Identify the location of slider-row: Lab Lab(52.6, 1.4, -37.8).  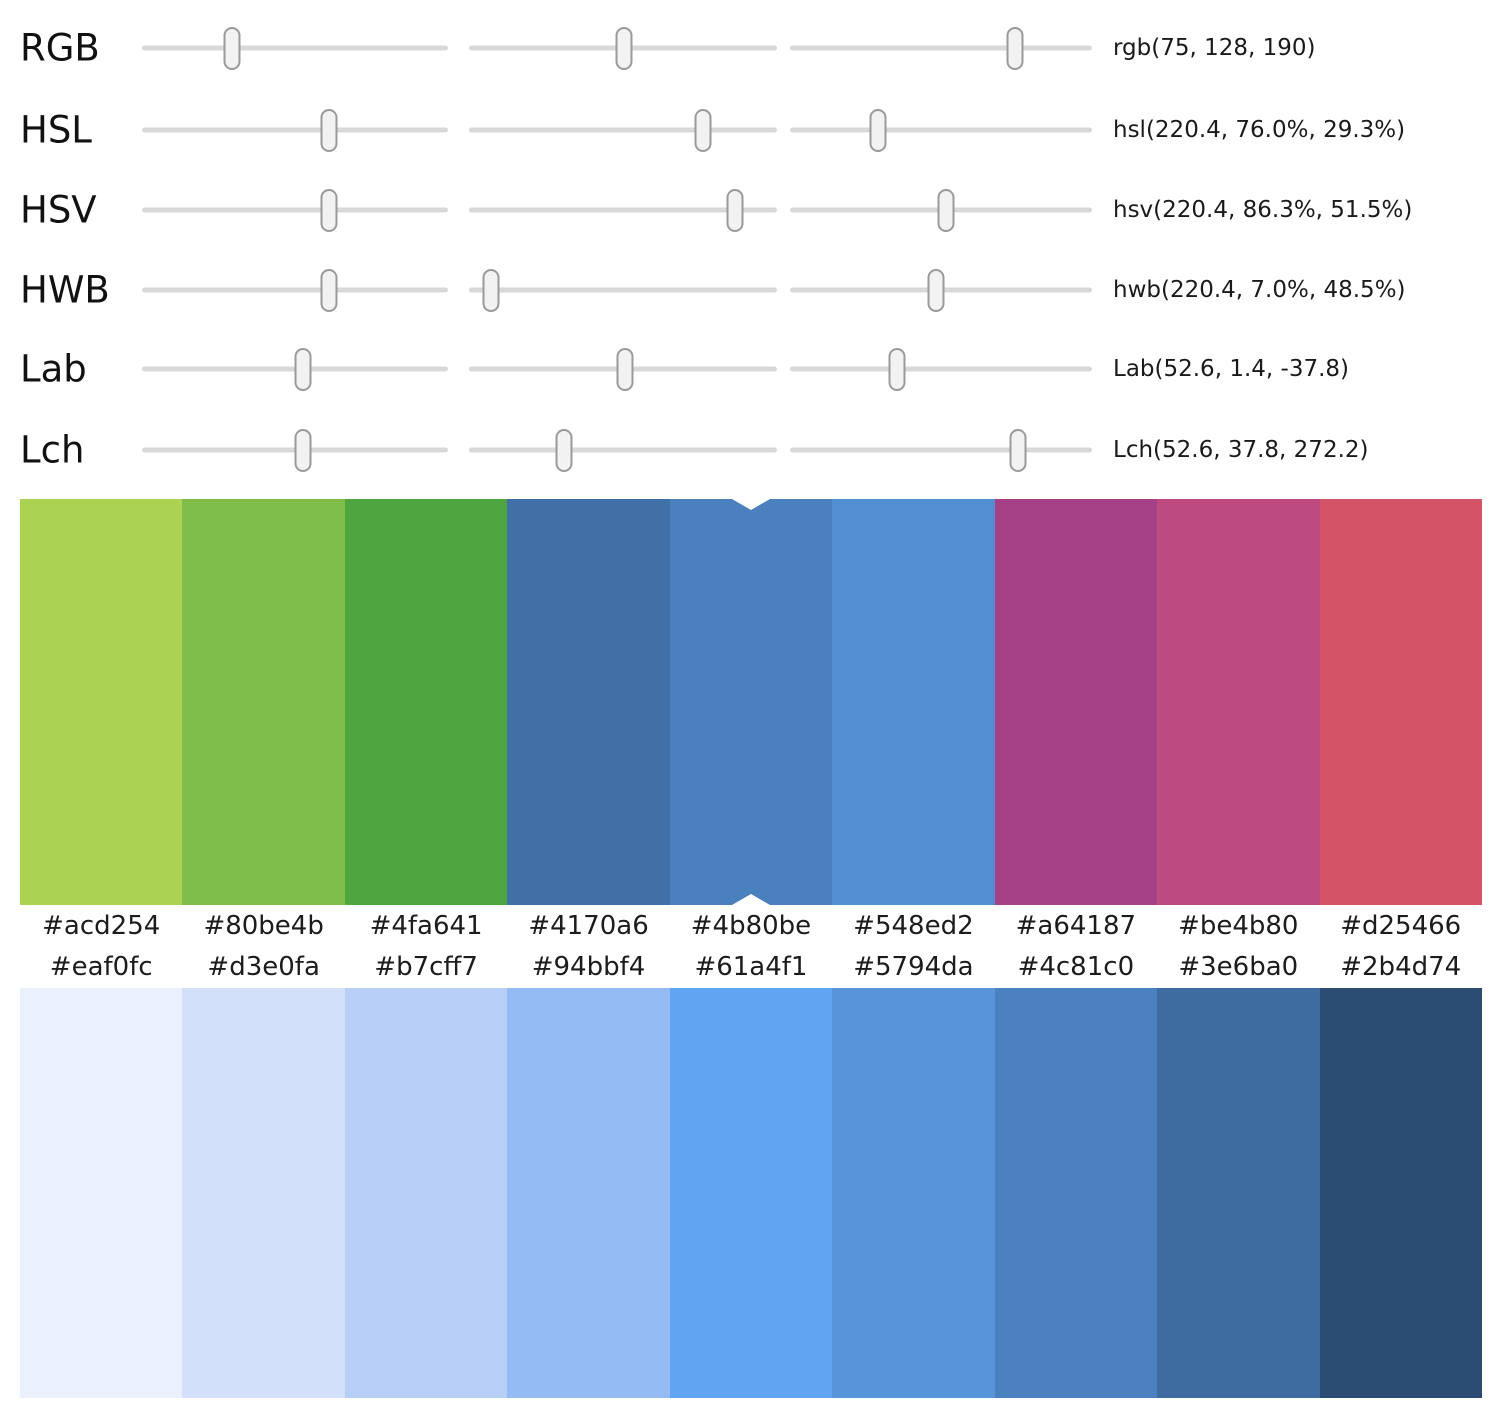
(750, 369).